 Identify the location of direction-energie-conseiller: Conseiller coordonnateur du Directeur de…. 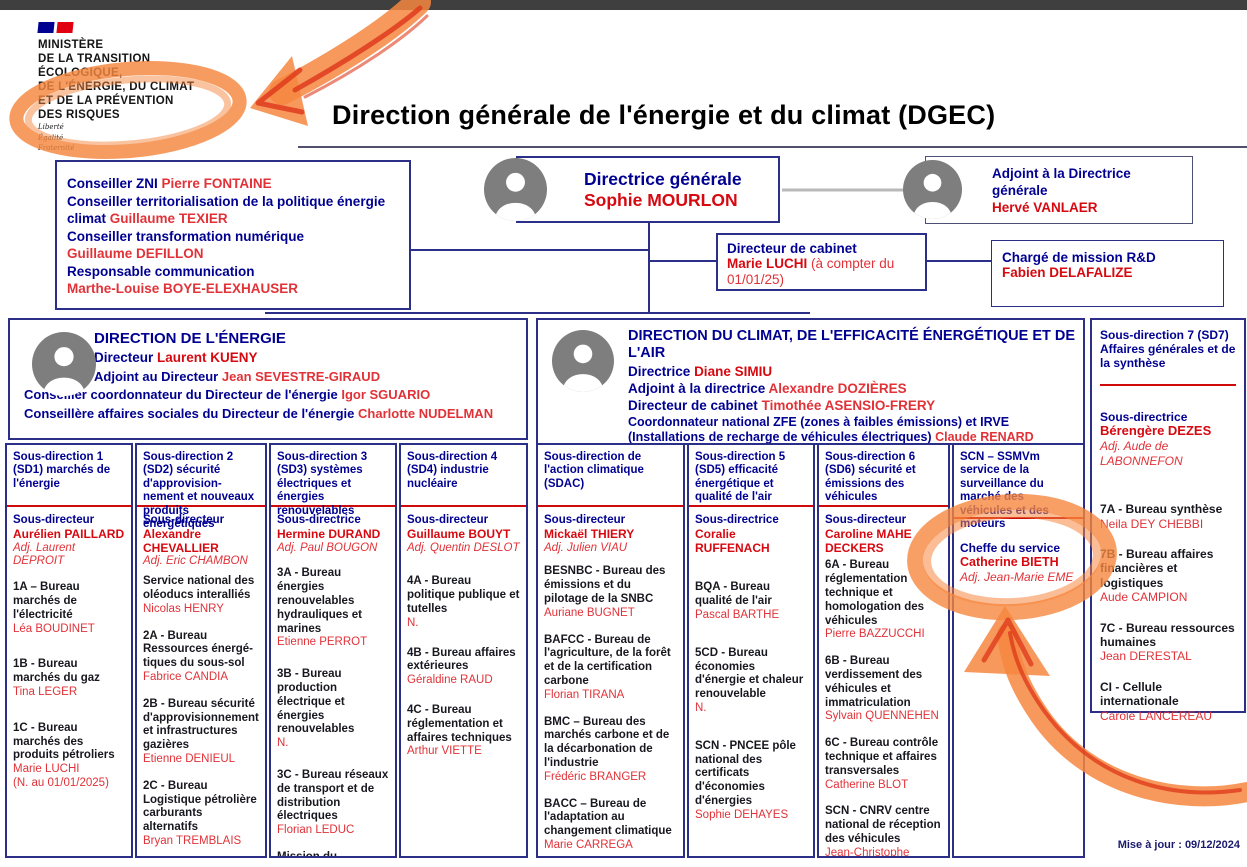
(227, 395).